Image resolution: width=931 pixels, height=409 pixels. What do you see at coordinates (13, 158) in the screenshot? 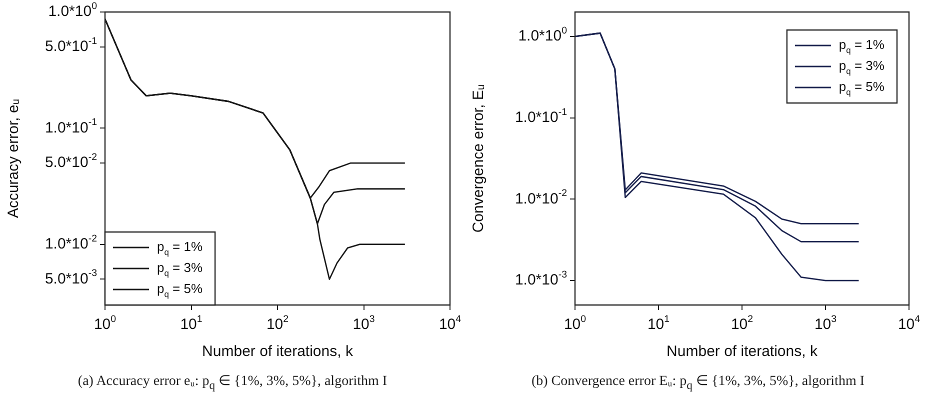
I see `y-axis-title: Accuracy error, eᵤ` at bounding box center [13, 158].